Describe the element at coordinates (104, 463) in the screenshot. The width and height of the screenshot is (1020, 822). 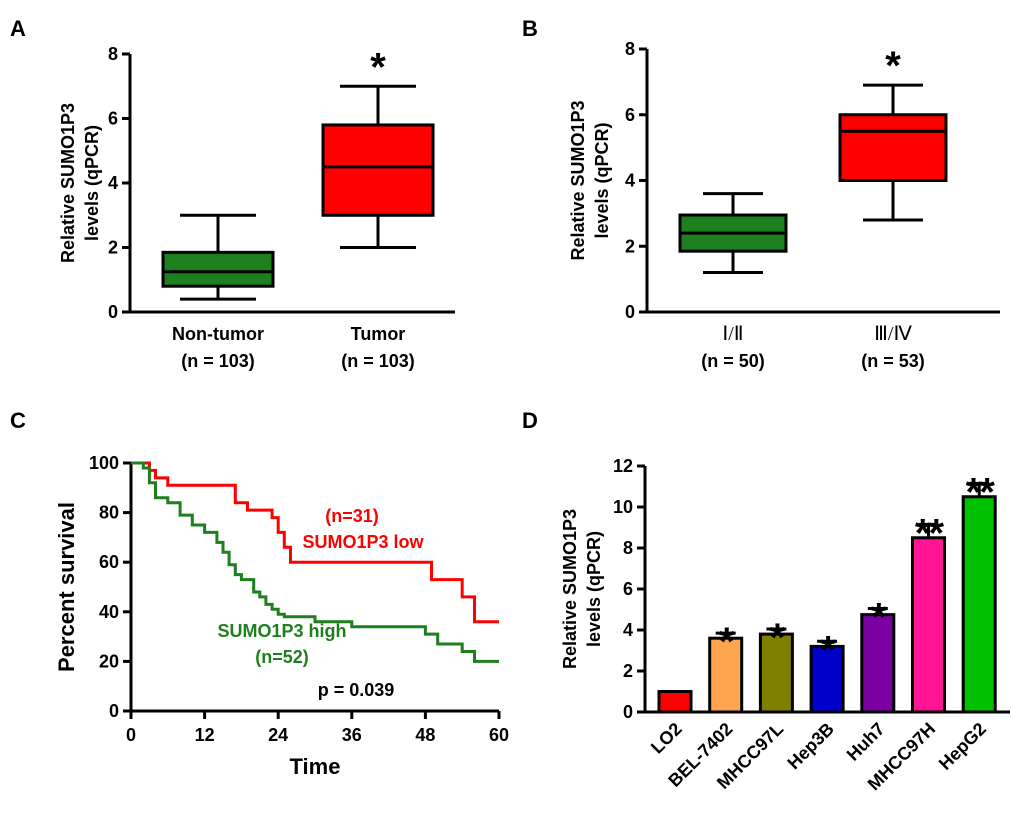
I see `y-tick-label: 100` at that location.